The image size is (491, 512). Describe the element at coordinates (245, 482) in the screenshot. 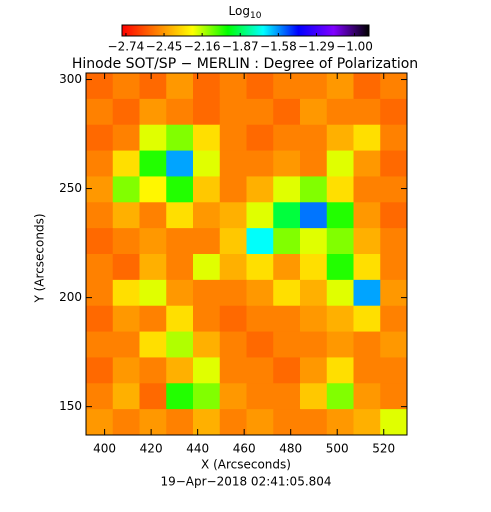

I see `footer: 19−Apr−2018 02:41:05.804` at that location.